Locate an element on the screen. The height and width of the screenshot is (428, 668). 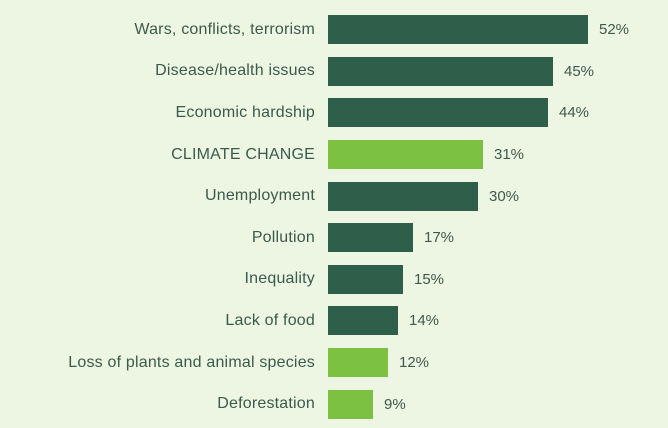
category-label: Pollution is located at coordinates (283, 237).